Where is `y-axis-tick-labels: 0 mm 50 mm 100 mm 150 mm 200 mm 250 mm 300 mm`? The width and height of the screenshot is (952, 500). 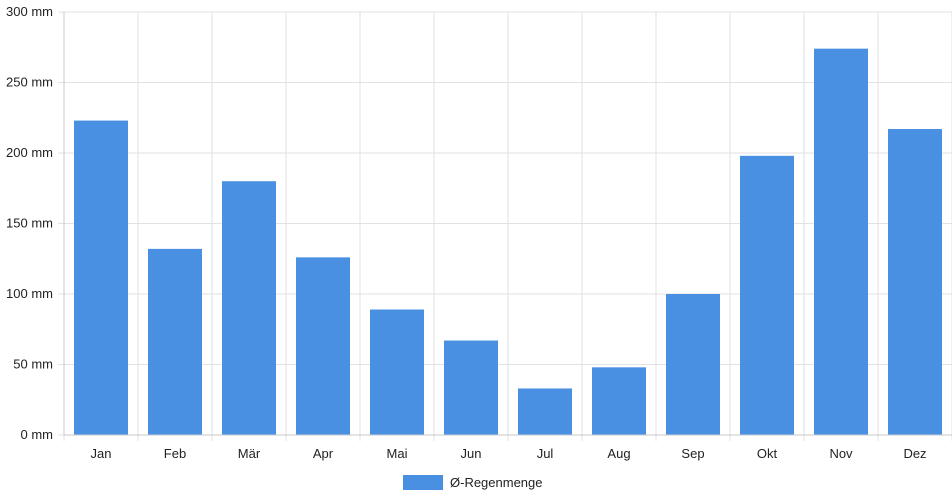
y-axis-tick-labels: 0 mm 50 mm 100 mm 150 mm 200 mm 250 mm 300 mm is located at coordinates (29, 223).